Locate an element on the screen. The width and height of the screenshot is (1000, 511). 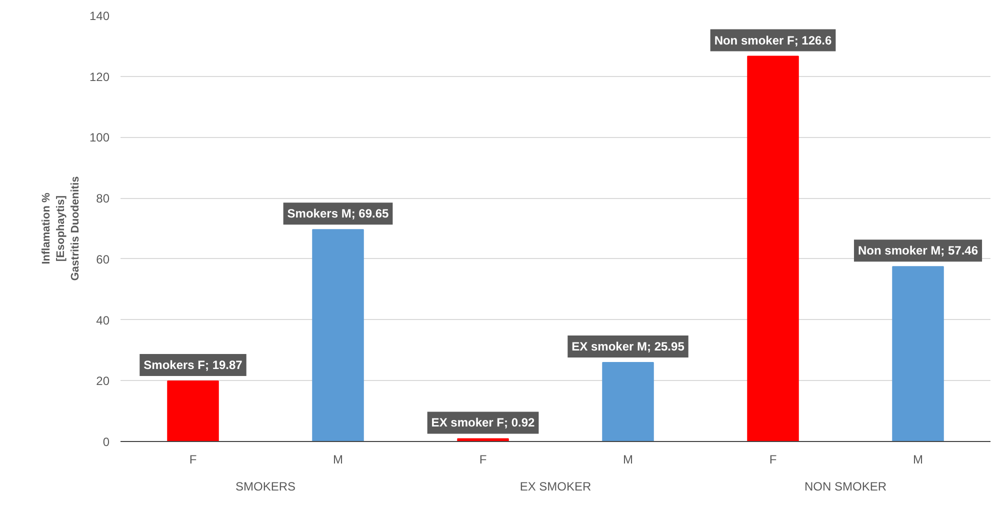
data-label: EX smoker M; 25.95 is located at coordinates (628, 347).